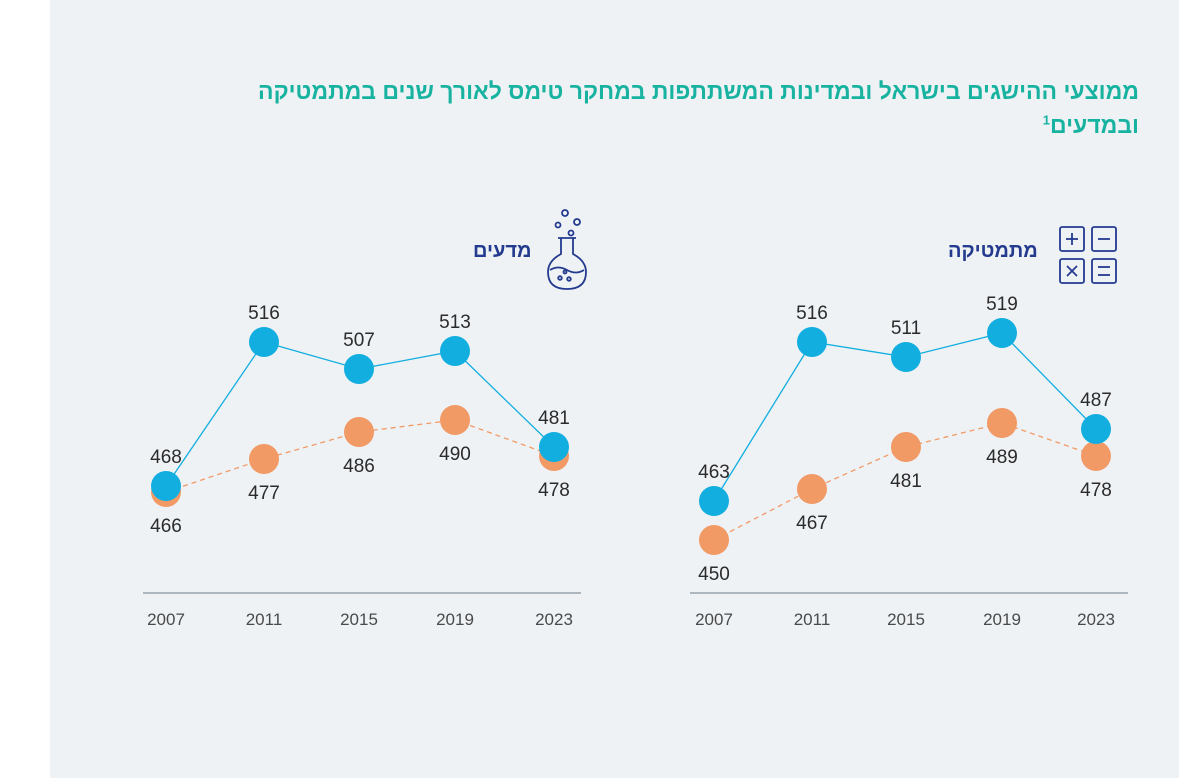  Describe the element at coordinates (1096, 490) in the screenshot. I see `math-participating-label: 478` at that location.